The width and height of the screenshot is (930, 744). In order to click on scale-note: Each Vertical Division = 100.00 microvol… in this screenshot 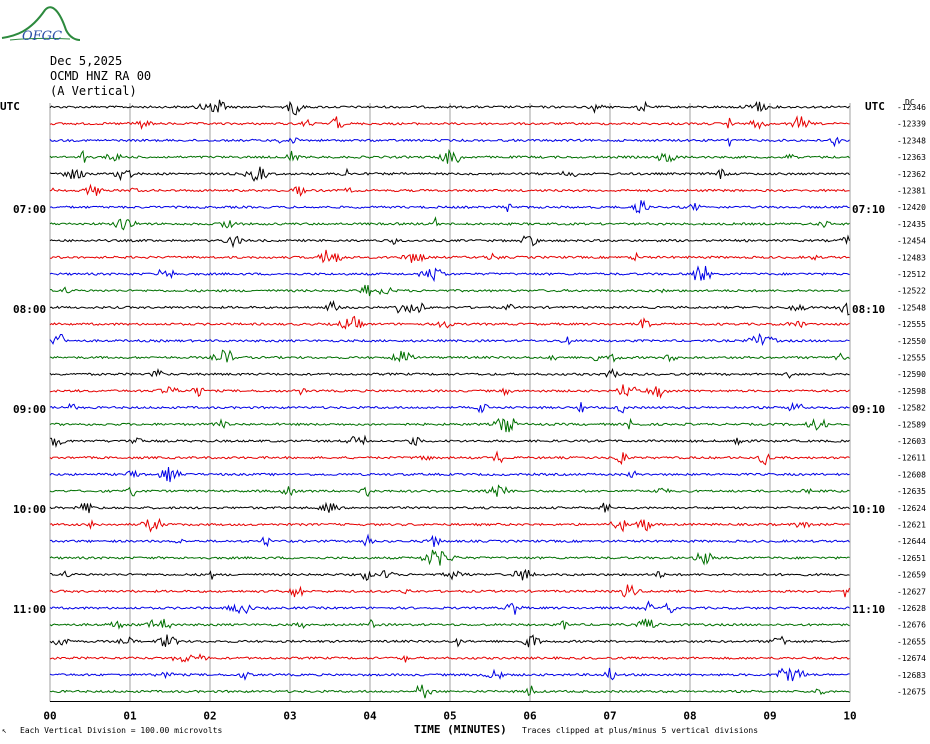, I will do `click(121, 730)`.